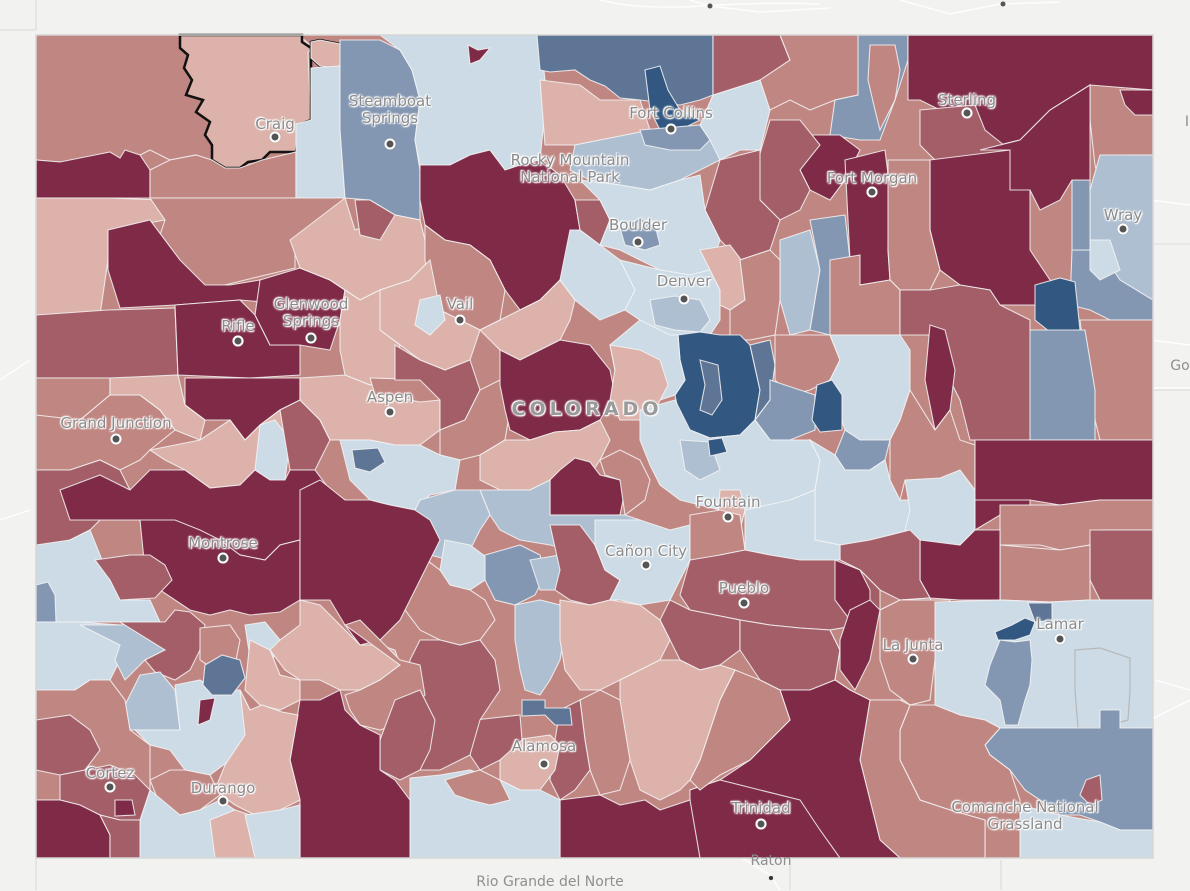 This screenshot has height=891, width=1190. Describe the element at coordinates (390, 397) in the screenshot. I see `city-label-aspen: Aspen` at that location.